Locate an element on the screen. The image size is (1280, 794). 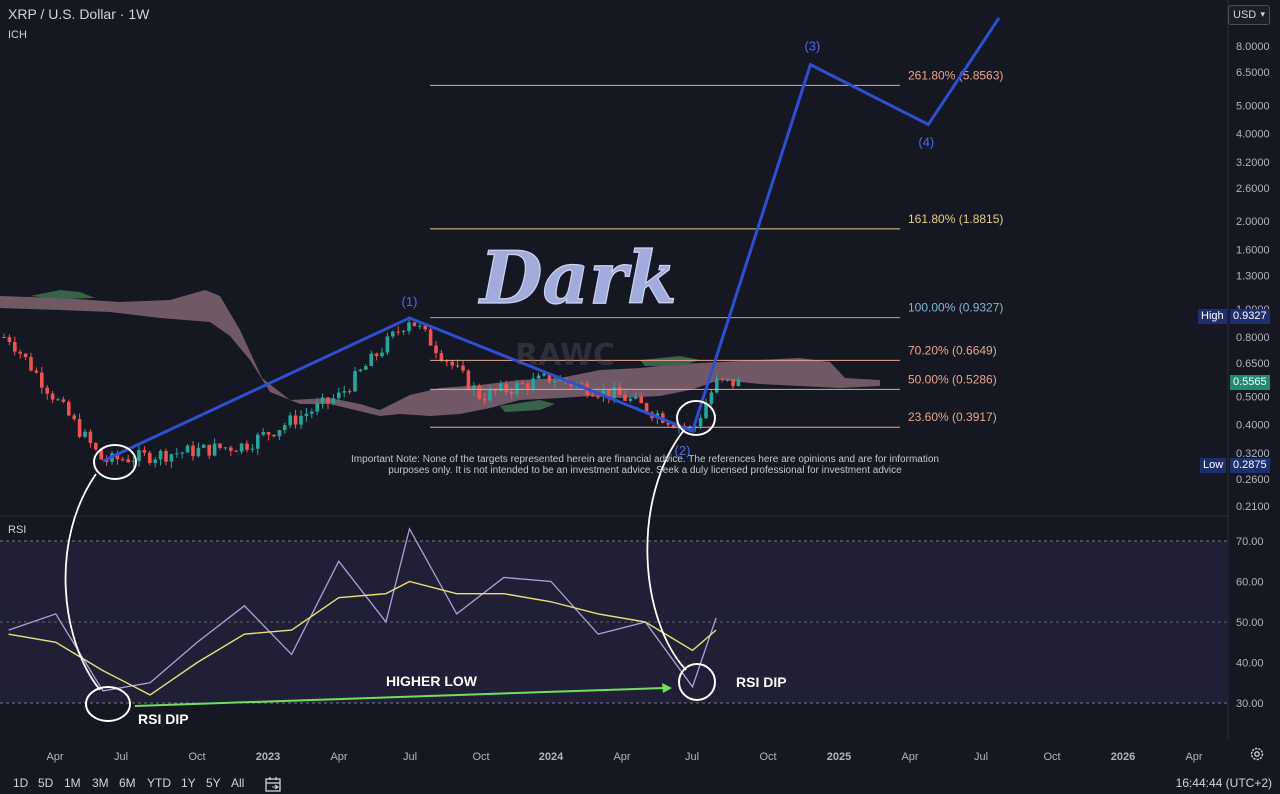
rsi-panel-label: RSI is located at coordinates (17, 530).